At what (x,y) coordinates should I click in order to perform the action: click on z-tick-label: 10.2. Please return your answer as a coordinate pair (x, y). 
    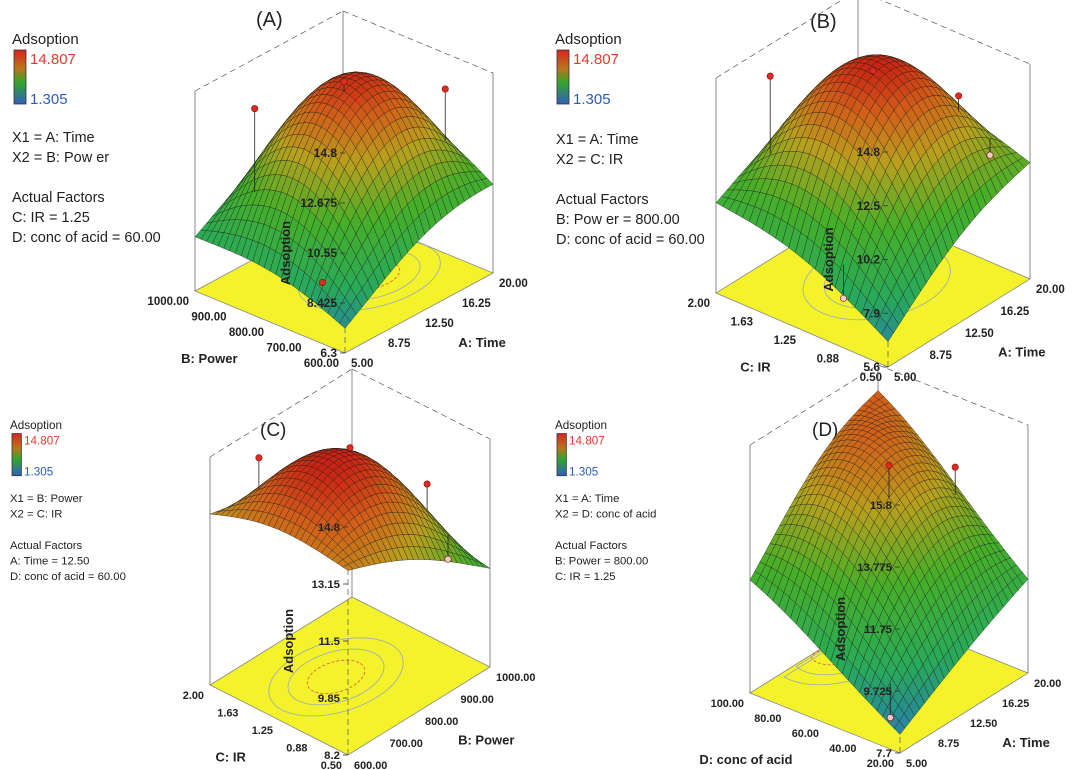
    Looking at the image, I should click on (869, 260).